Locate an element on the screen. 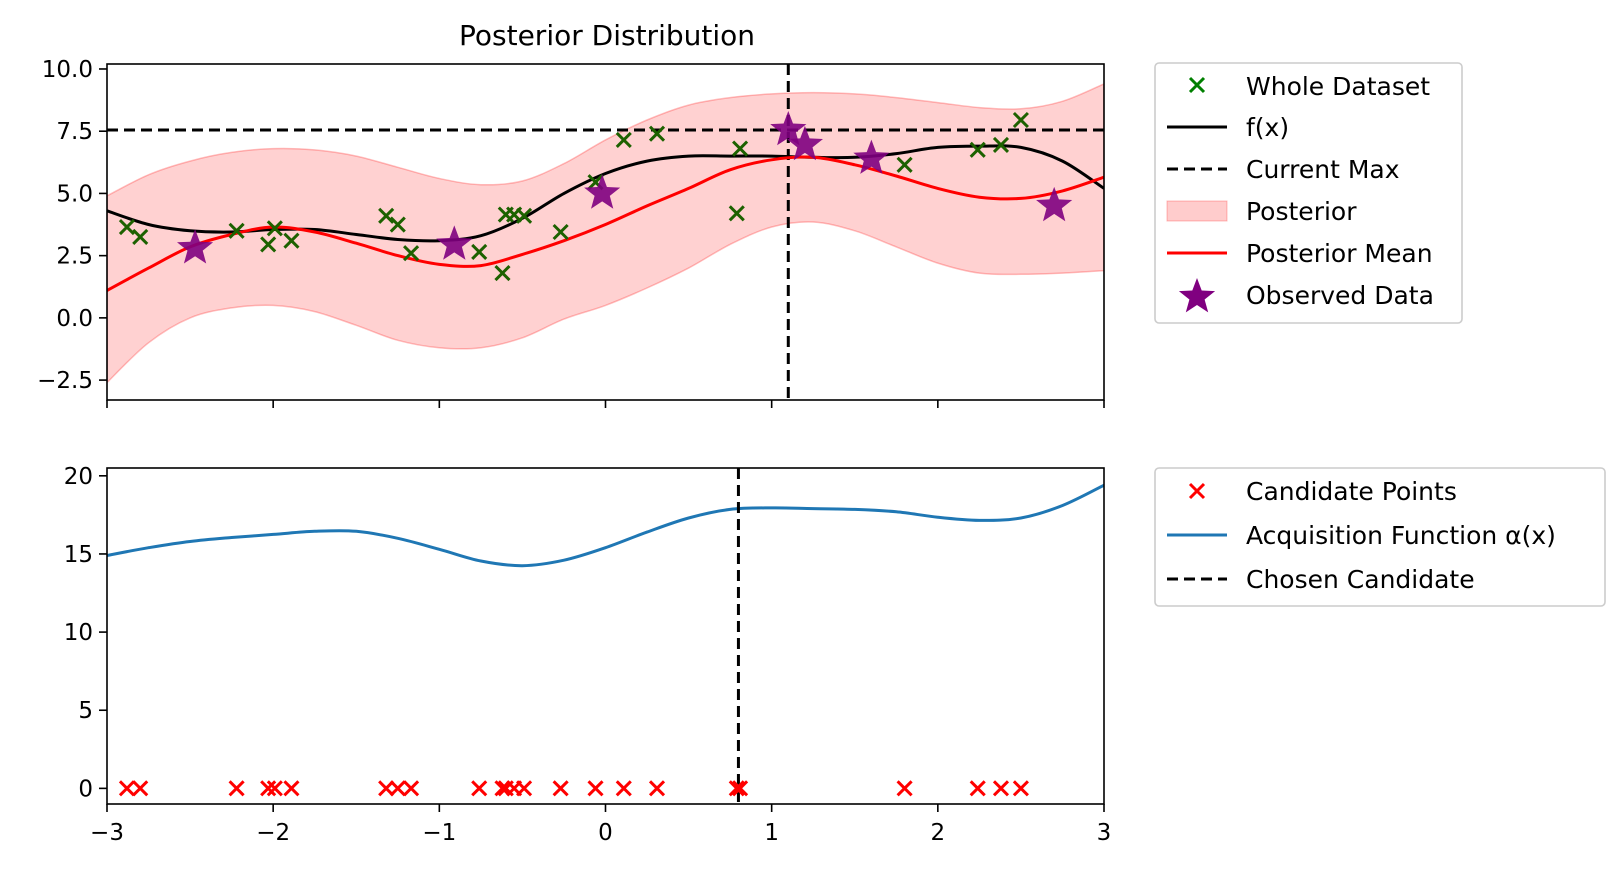 This screenshot has width=1614, height=869. y-tick-label: 20 is located at coordinates (78, 477).